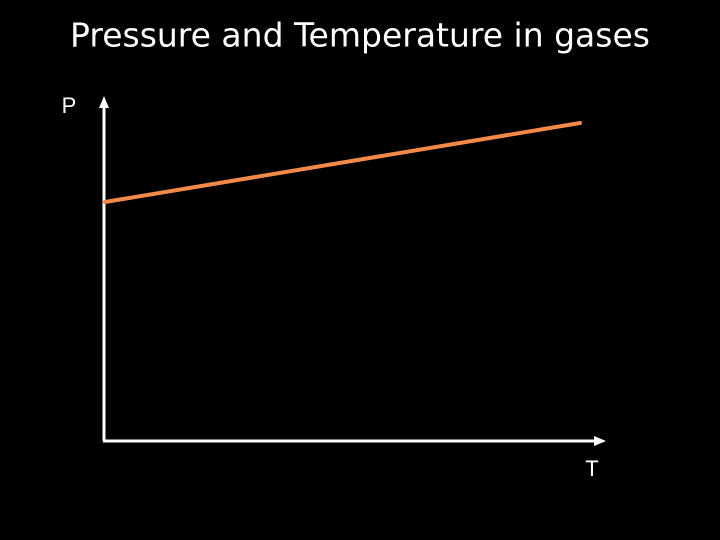 Image resolution: width=720 pixels, height=540 pixels. I want to click on y-axis-label: P, so click(69, 105).